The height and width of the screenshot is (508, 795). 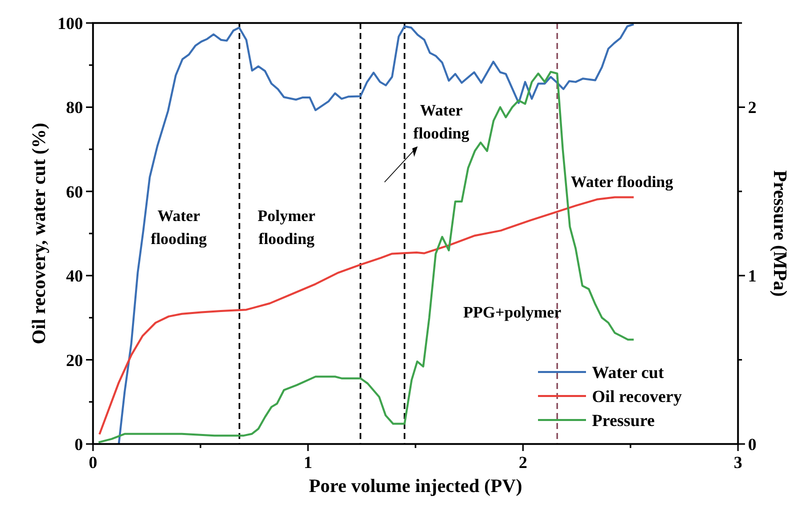 What do you see at coordinates (752, 276) in the screenshot?
I see `y2-tick-label: 1` at bounding box center [752, 276].